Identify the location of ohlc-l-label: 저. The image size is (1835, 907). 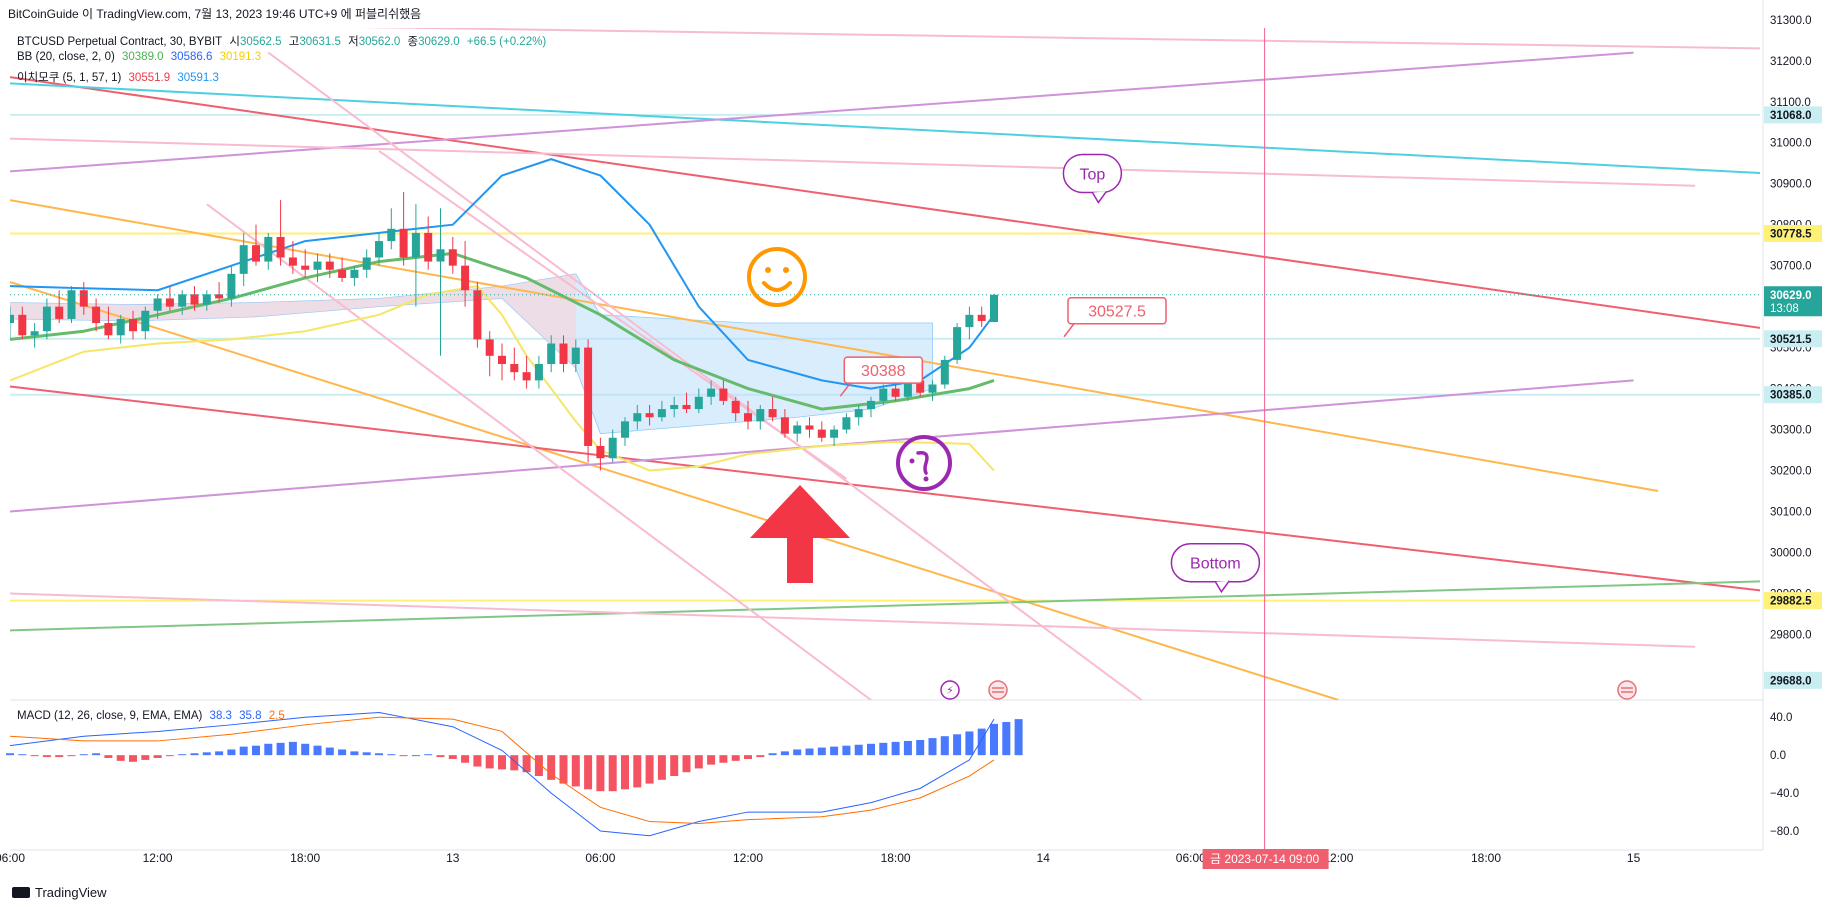
(353, 42).